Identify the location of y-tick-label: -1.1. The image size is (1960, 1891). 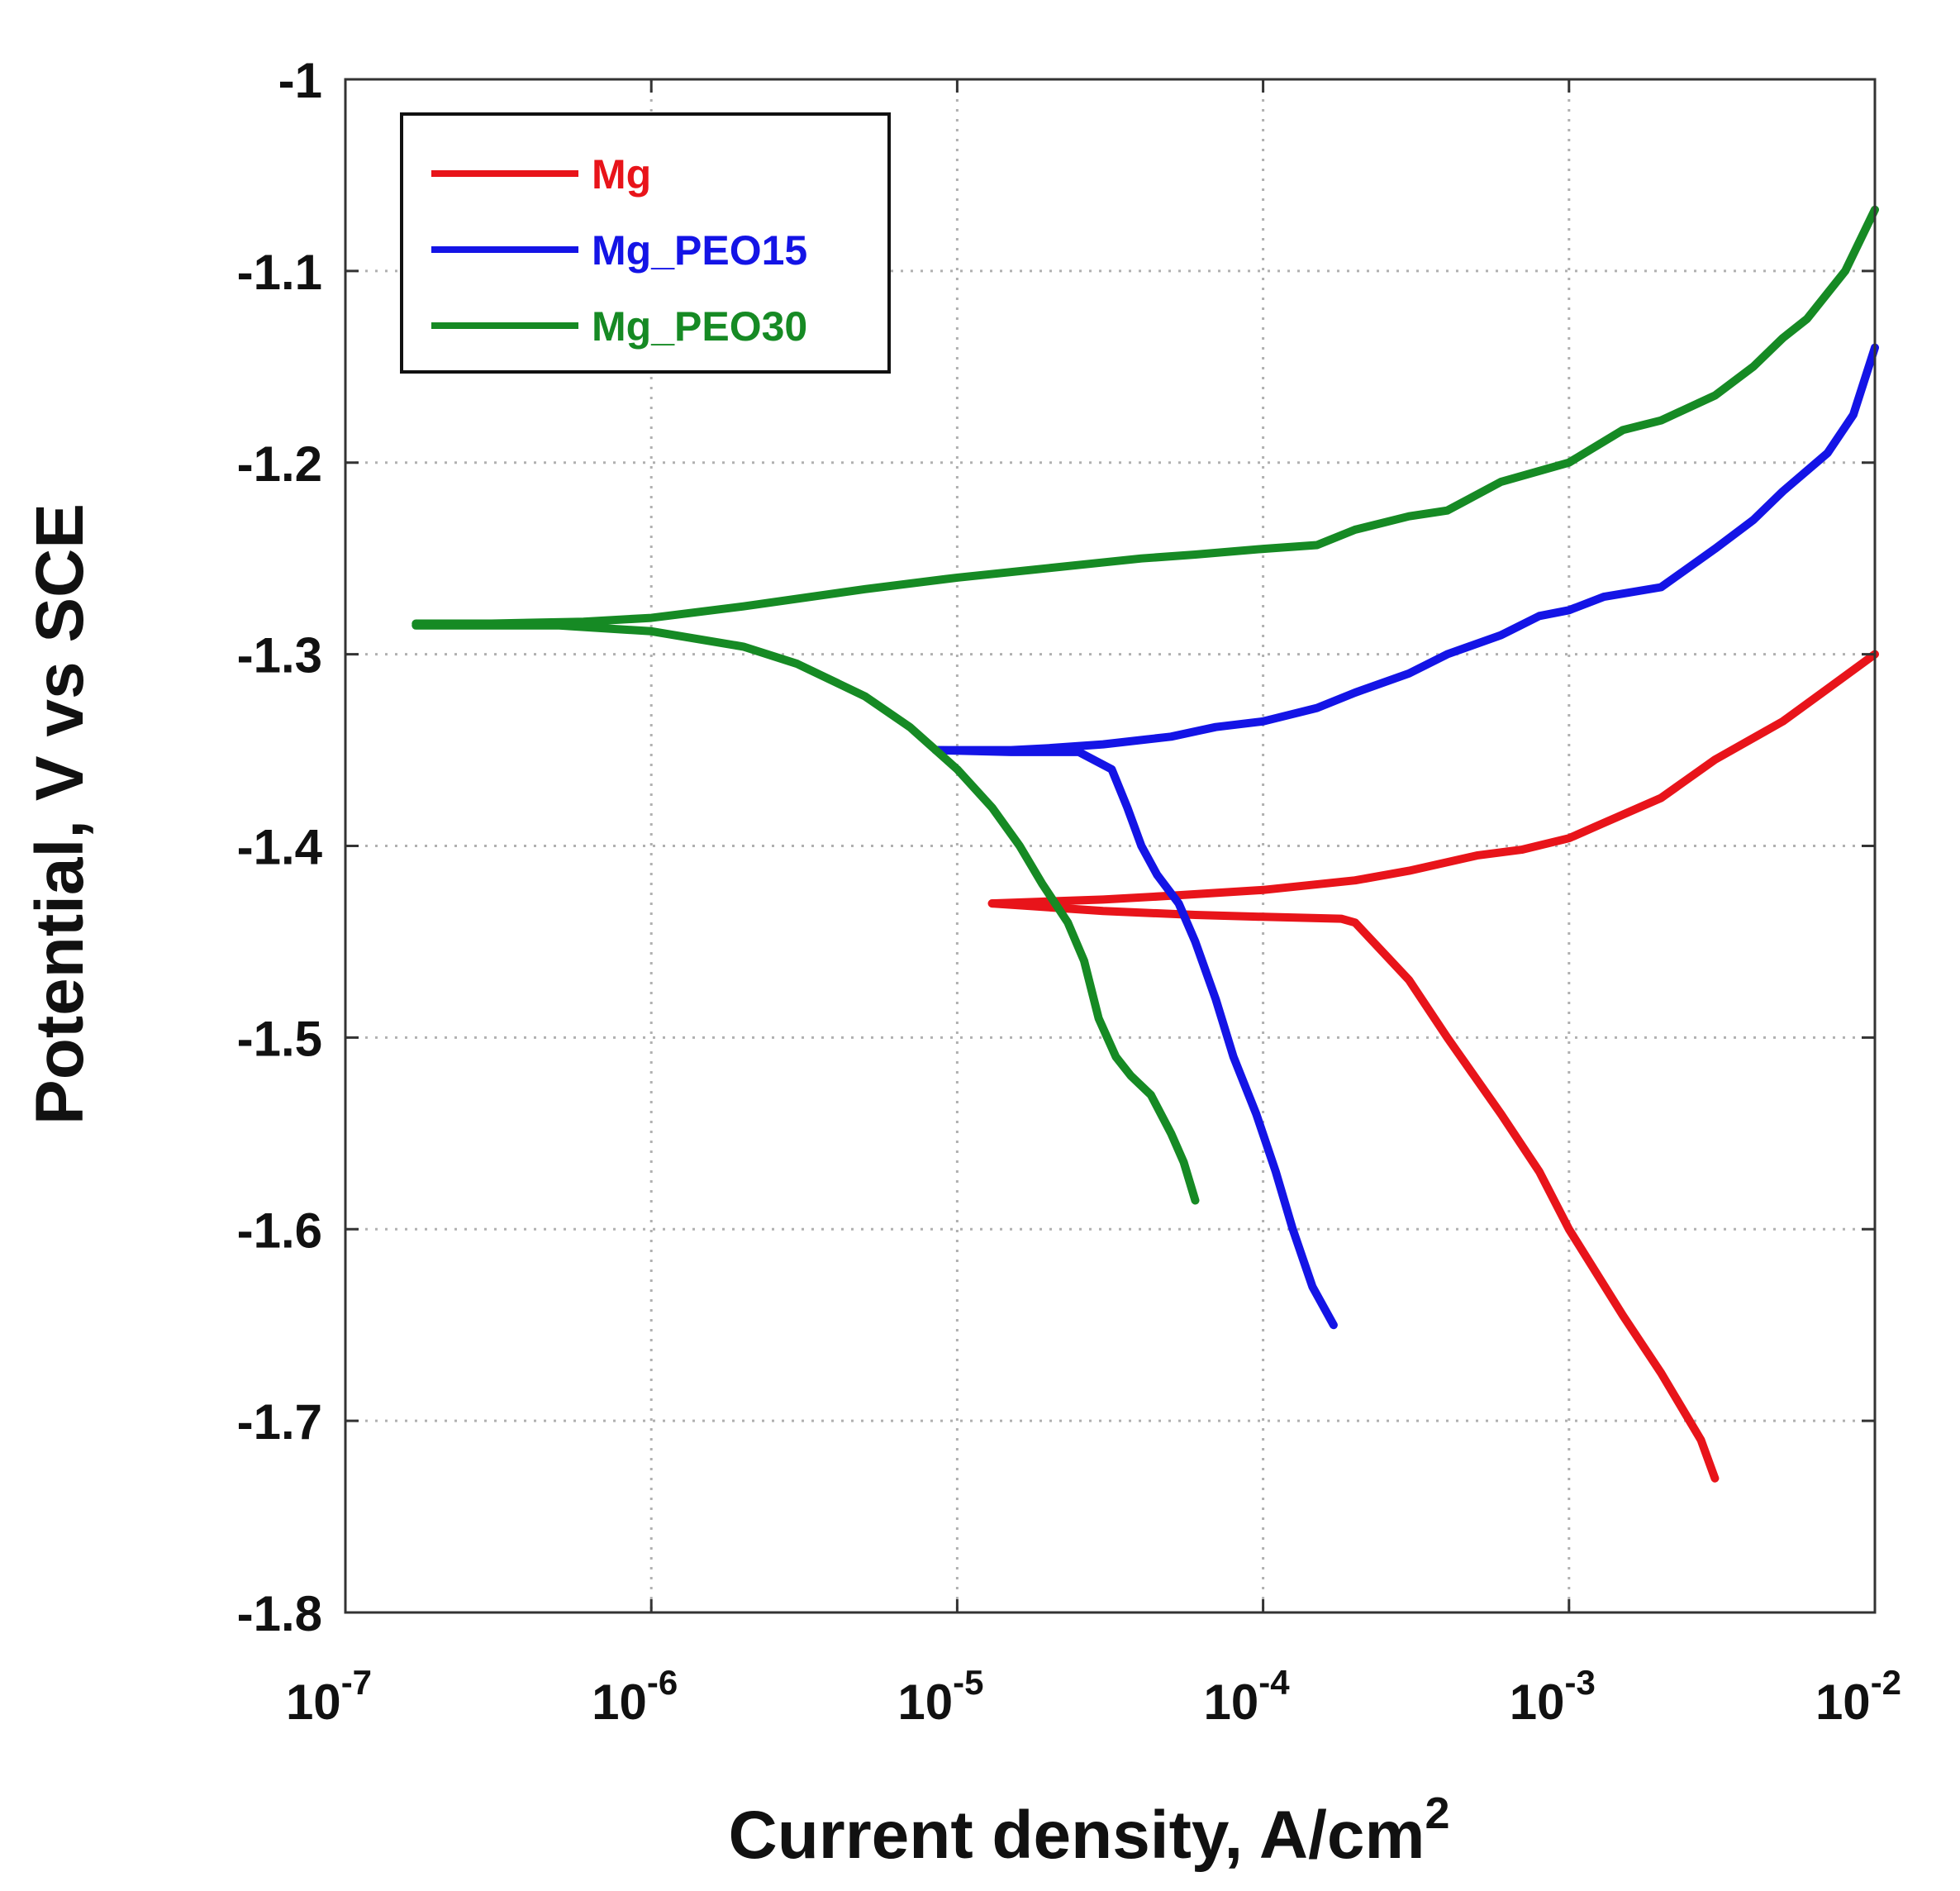
(279, 272).